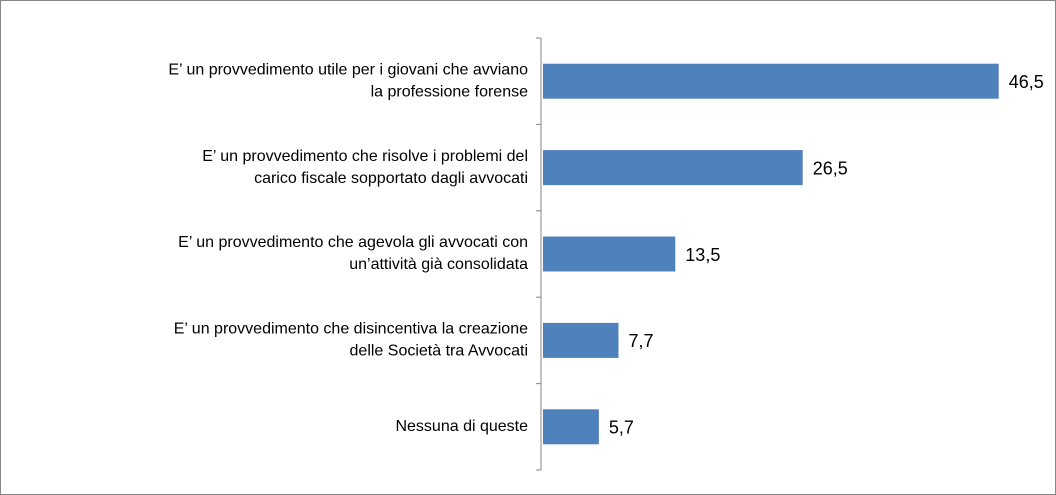  What do you see at coordinates (438, 264) in the screenshot?
I see `category-label: un’attività già consolidata` at bounding box center [438, 264].